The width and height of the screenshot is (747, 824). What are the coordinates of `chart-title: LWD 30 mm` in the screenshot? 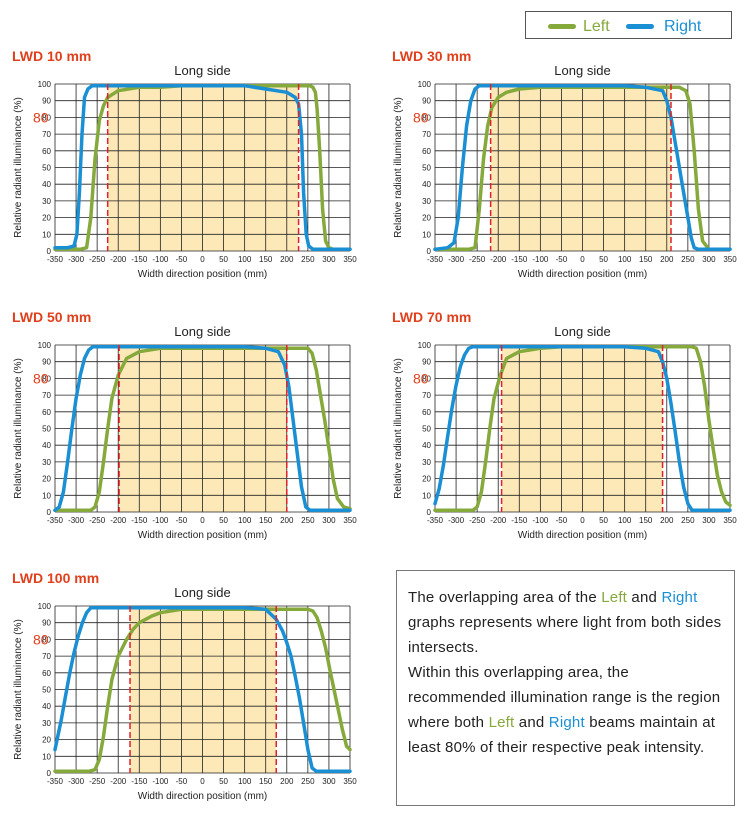 It's located at (431, 56).